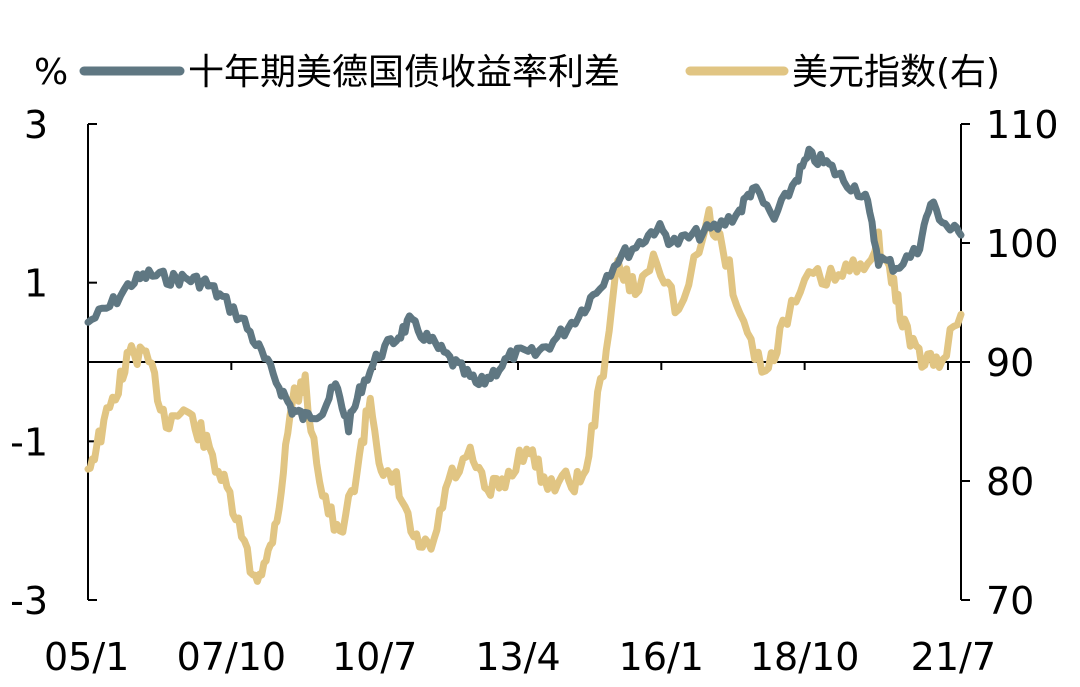 This screenshot has height=687, width=1080. I want to click on legend-label-spread: 十年期美德国债收益率利差, so click(404, 72).